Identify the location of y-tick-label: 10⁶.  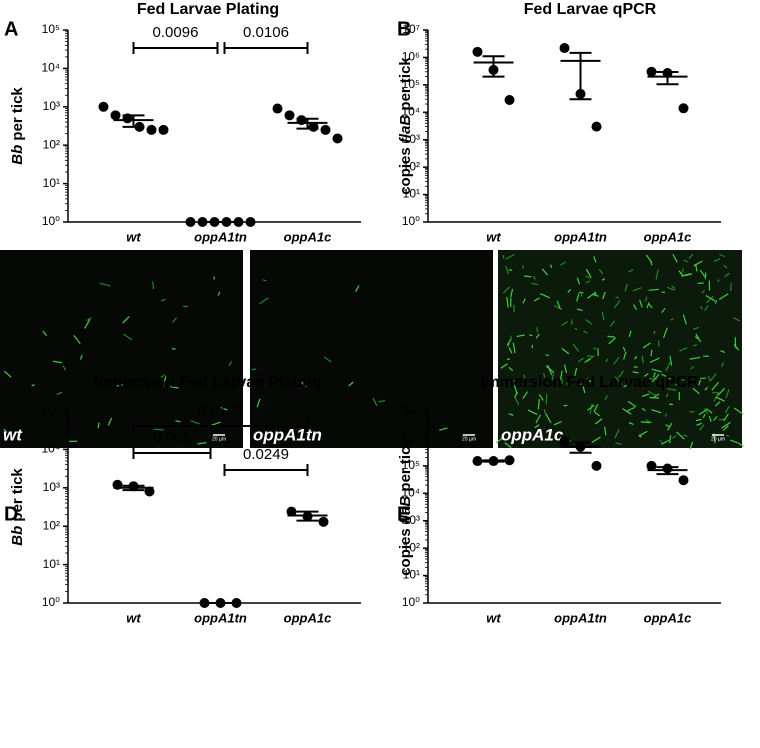
(411, 57).